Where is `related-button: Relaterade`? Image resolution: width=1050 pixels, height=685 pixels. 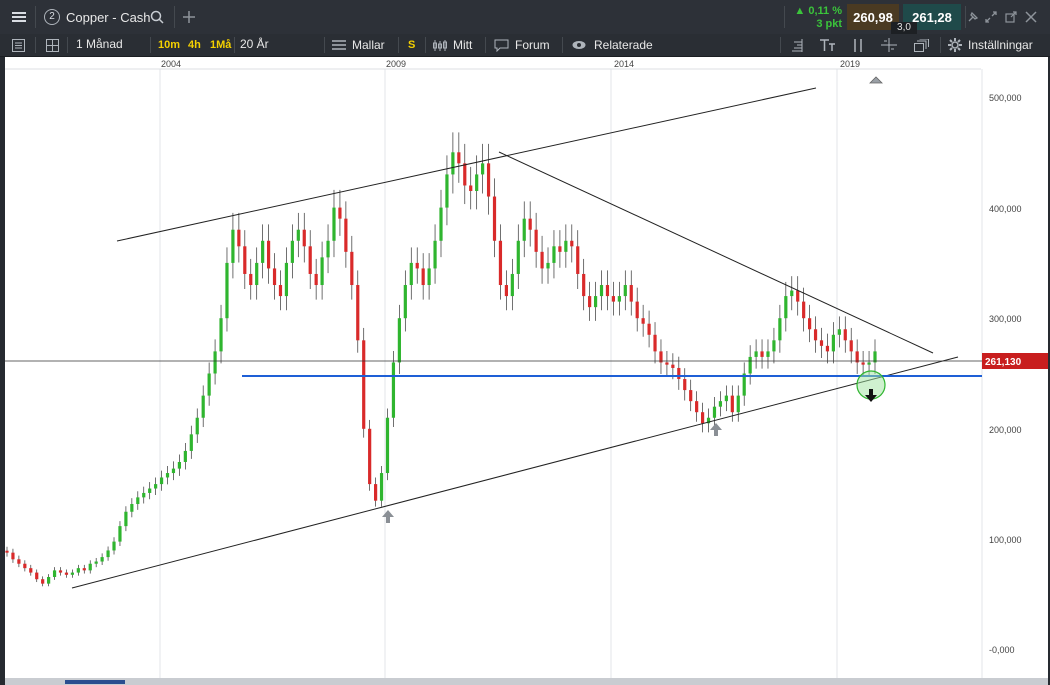 related-button: Relaterade is located at coordinates (612, 45).